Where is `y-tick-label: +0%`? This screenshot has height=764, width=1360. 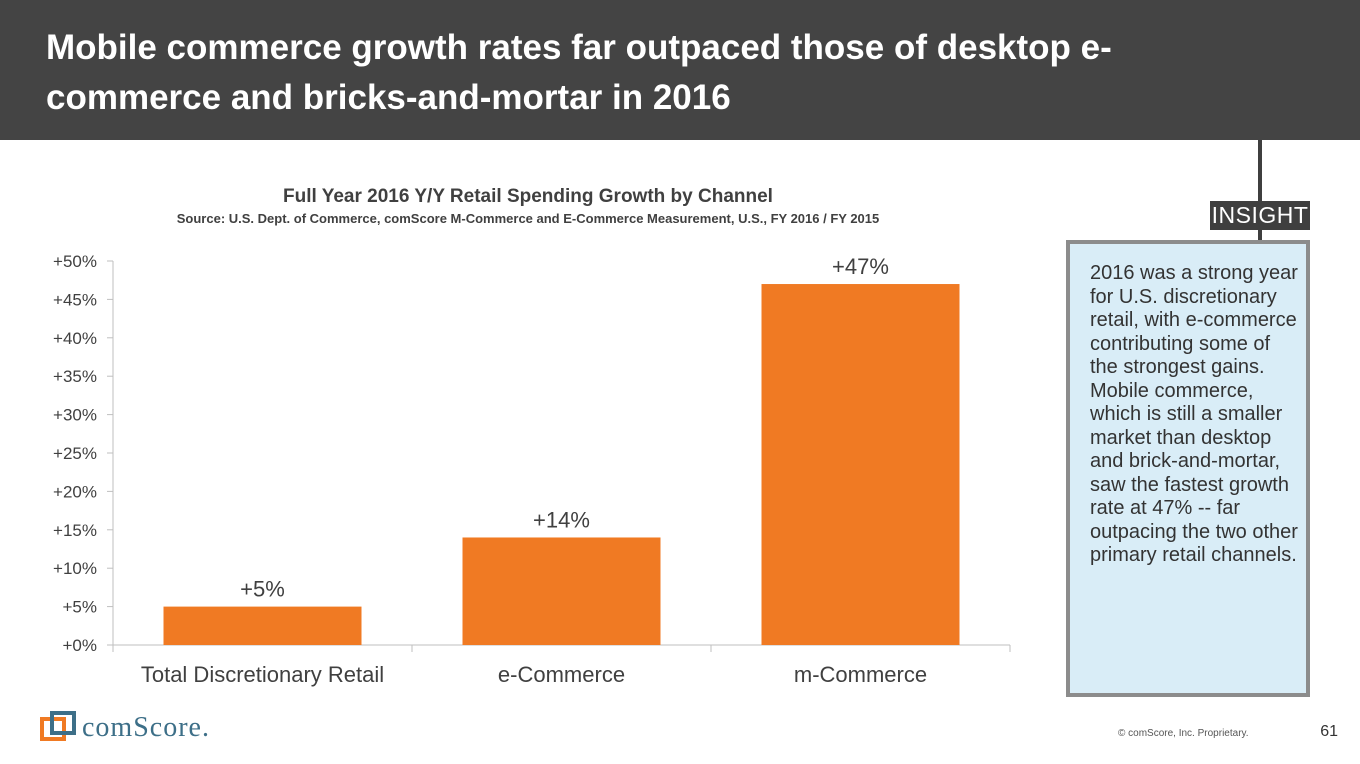
y-tick-label: +0% is located at coordinates (80, 645).